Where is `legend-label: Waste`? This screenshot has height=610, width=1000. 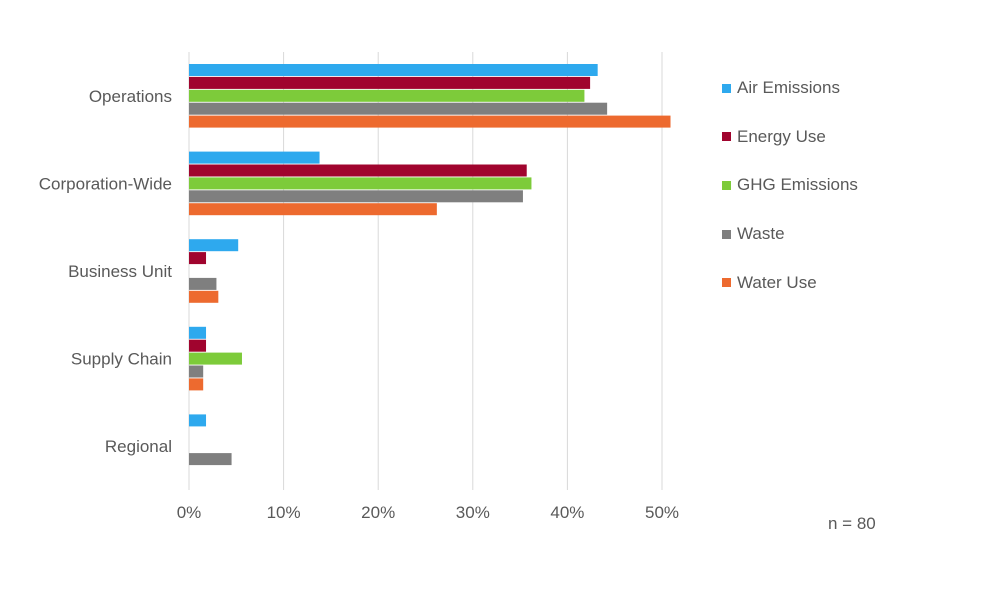
legend-label: Waste is located at coordinates (761, 234).